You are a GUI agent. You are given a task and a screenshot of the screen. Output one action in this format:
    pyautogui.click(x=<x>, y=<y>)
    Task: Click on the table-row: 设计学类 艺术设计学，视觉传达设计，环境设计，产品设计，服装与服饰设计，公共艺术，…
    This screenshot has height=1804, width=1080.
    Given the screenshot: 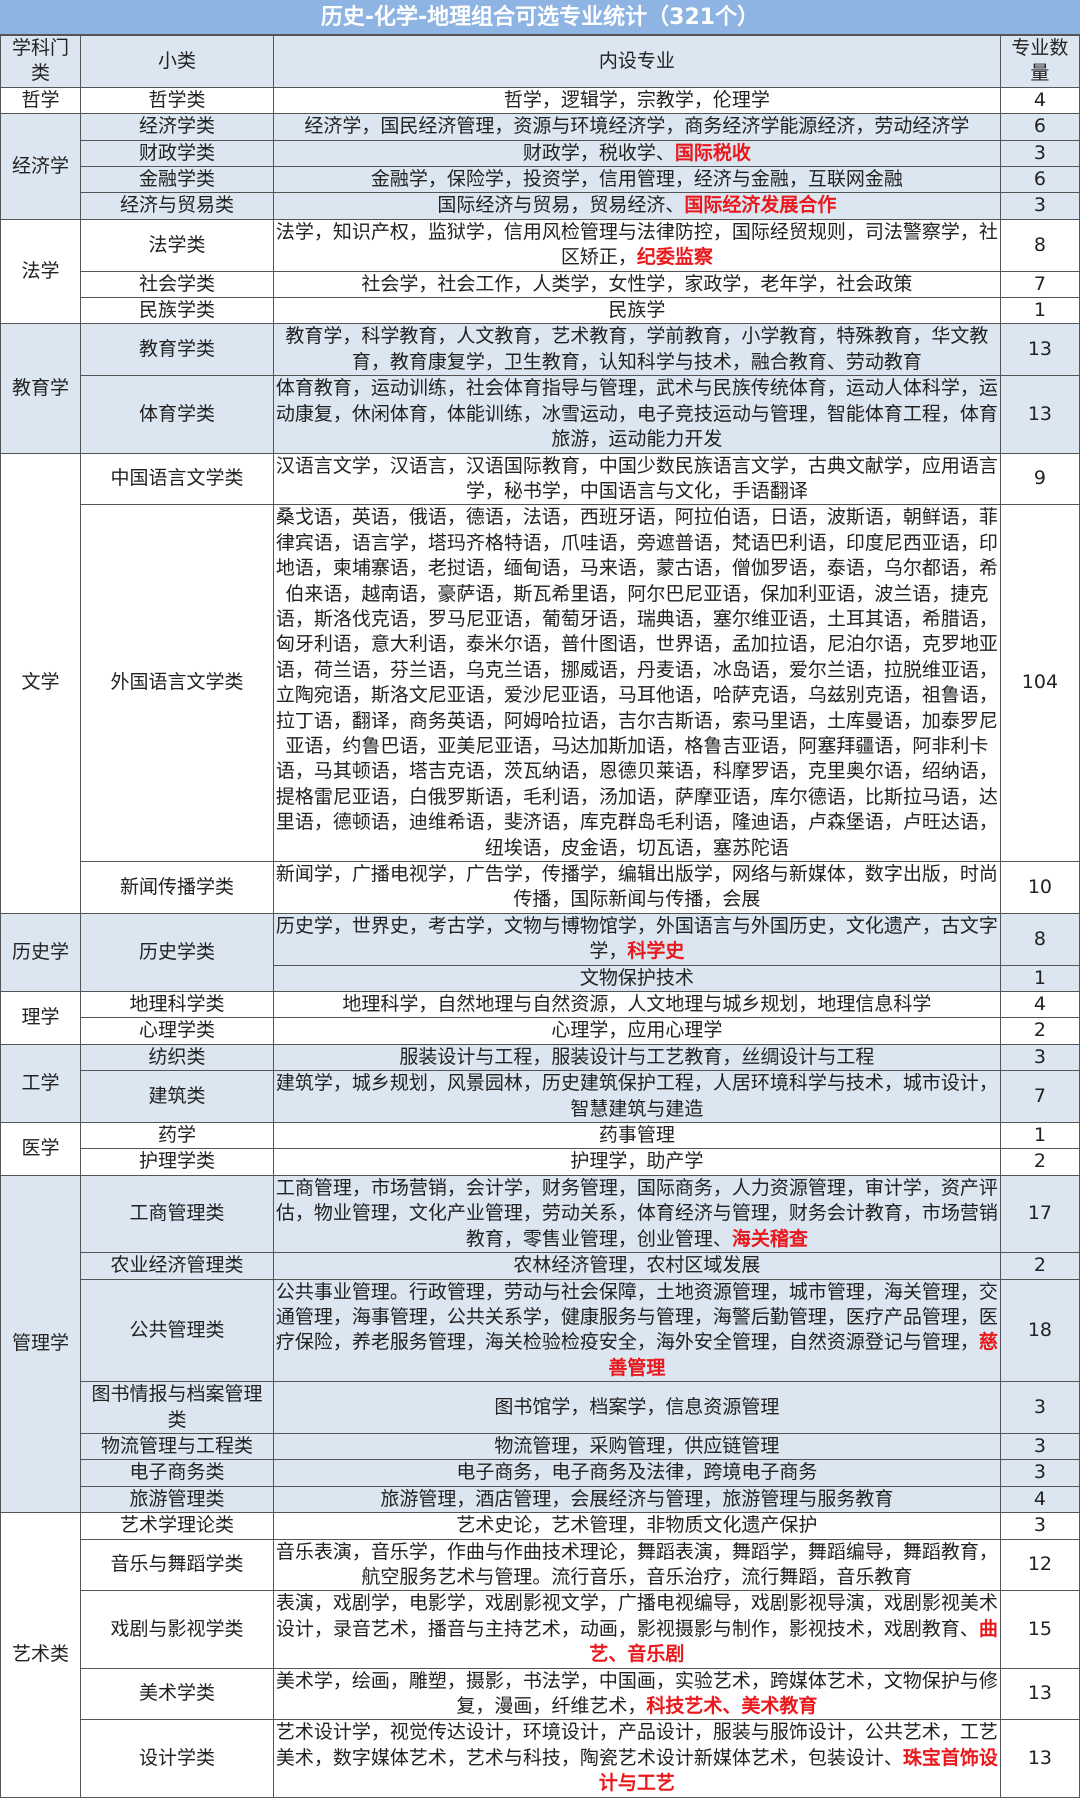 What is the action you would take?
    pyautogui.click(x=540, y=1758)
    